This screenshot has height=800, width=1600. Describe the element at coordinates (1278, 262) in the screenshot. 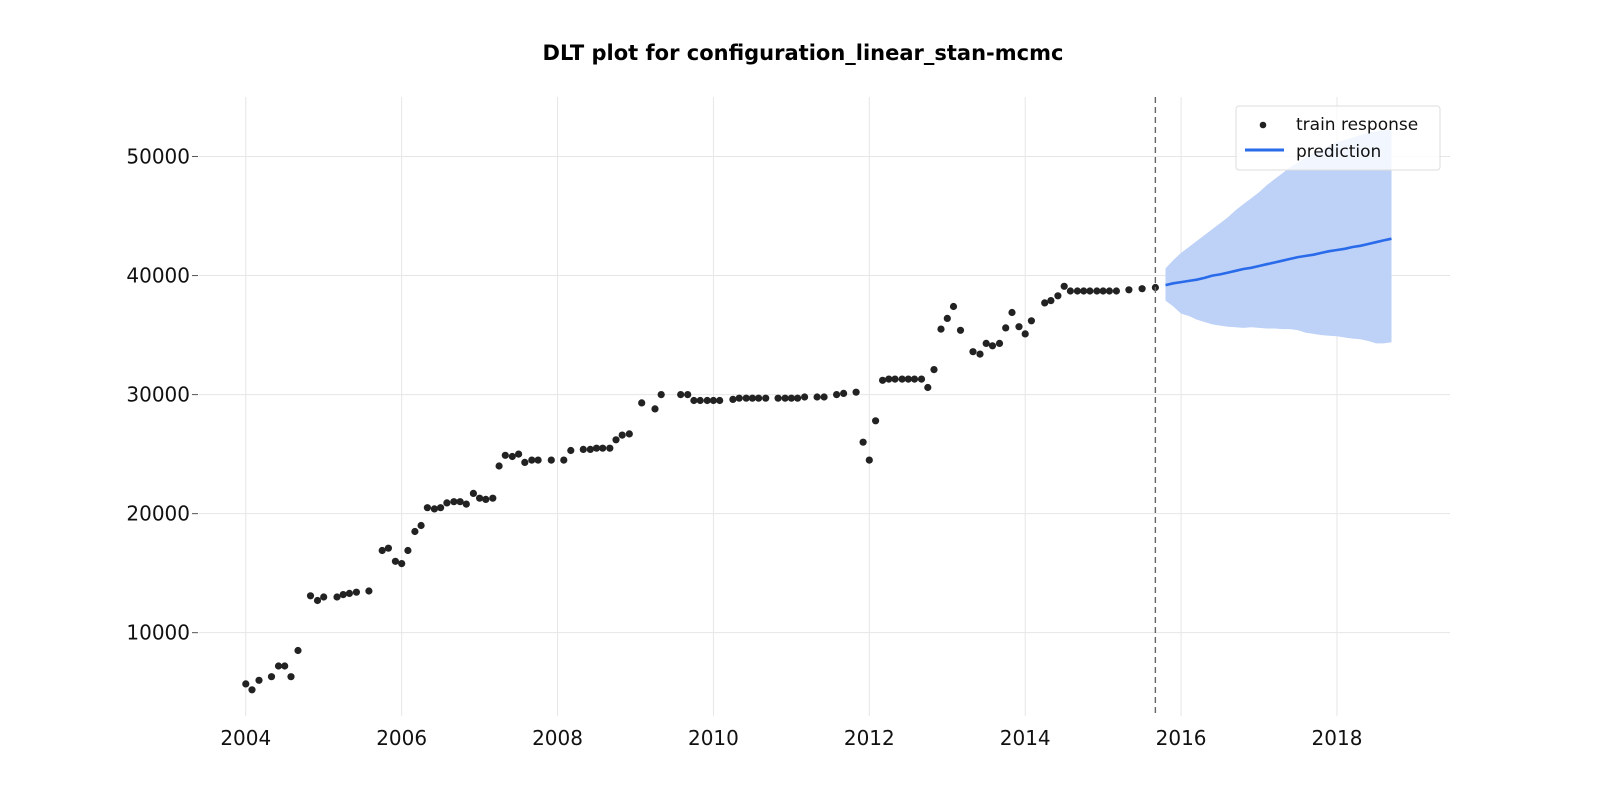

I see `prediction-line` at that location.